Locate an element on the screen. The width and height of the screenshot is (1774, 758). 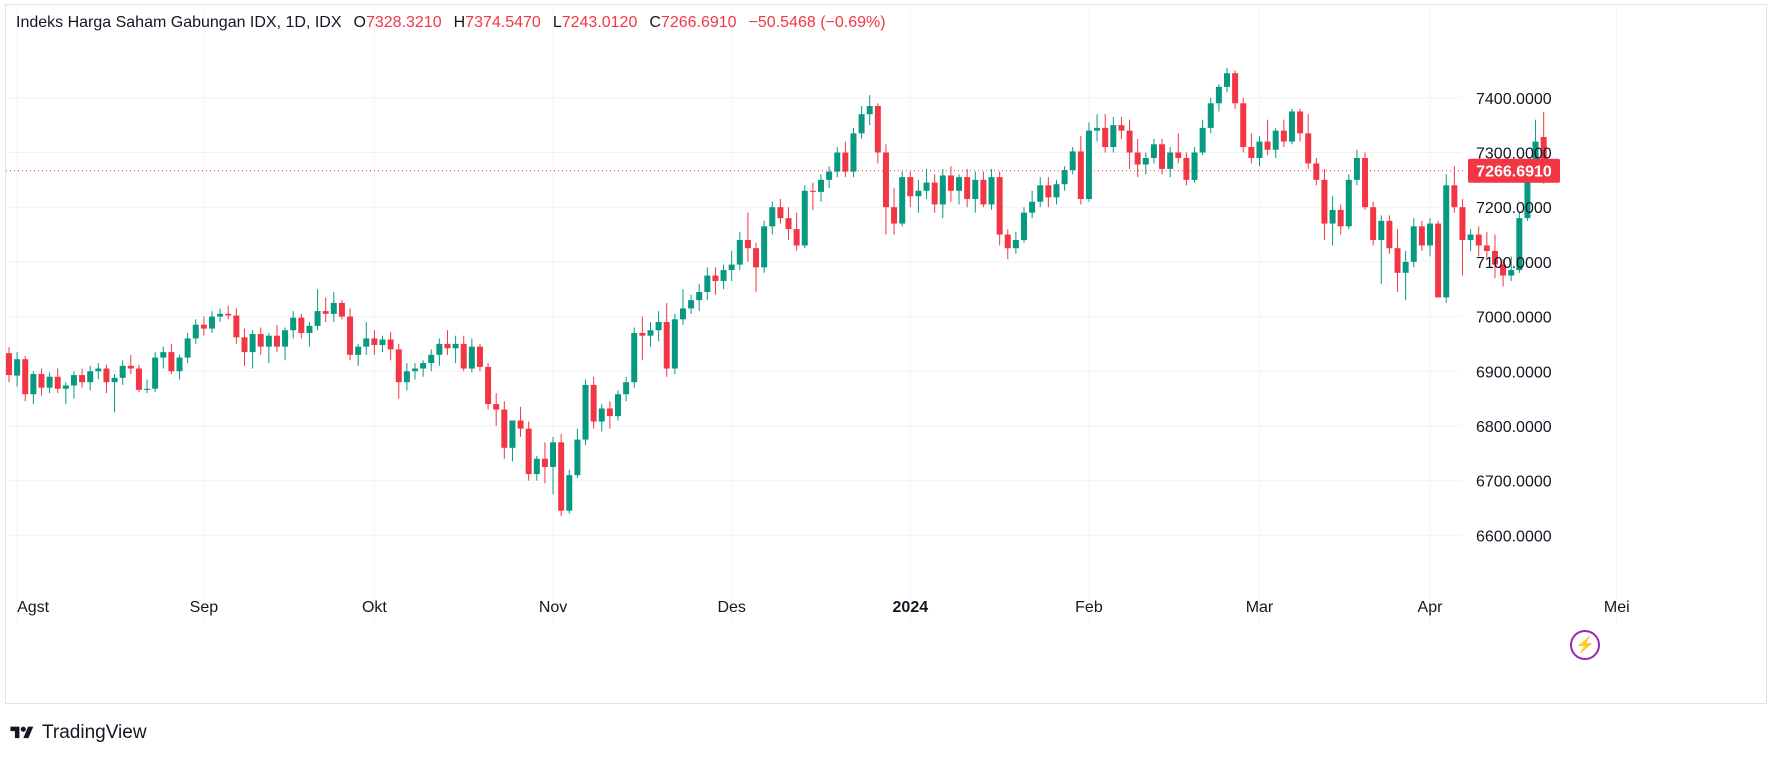
y-tick-label: 6800.0000 is located at coordinates (1514, 427).